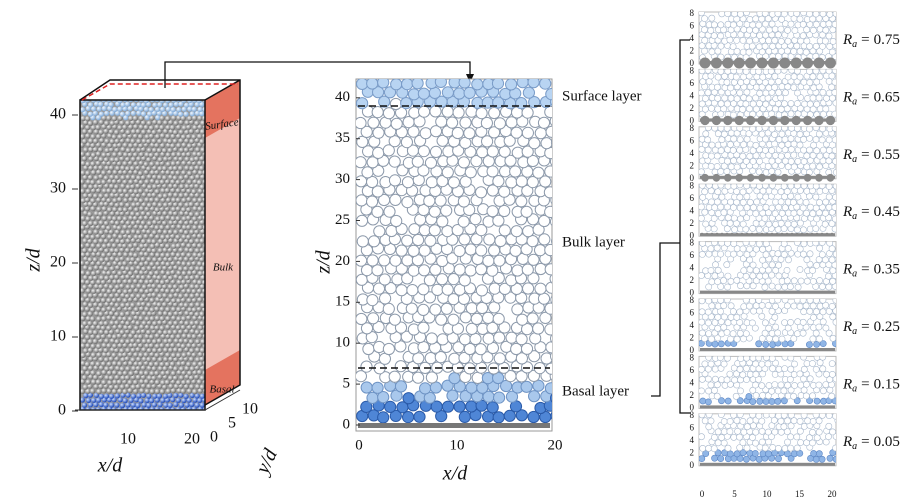  Describe the element at coordinates (847, 270) in the screenshot. I see `symbol: R` at that location.